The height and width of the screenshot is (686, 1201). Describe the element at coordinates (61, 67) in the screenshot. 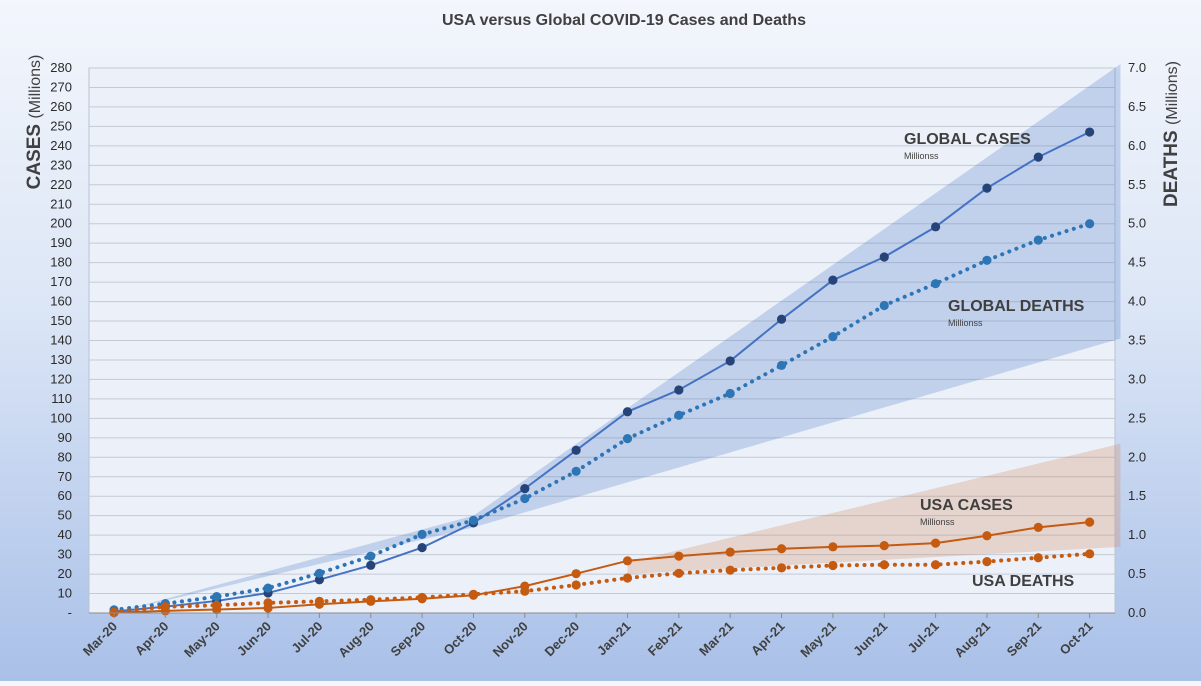

I see `left-tick-label: 280` at that location.